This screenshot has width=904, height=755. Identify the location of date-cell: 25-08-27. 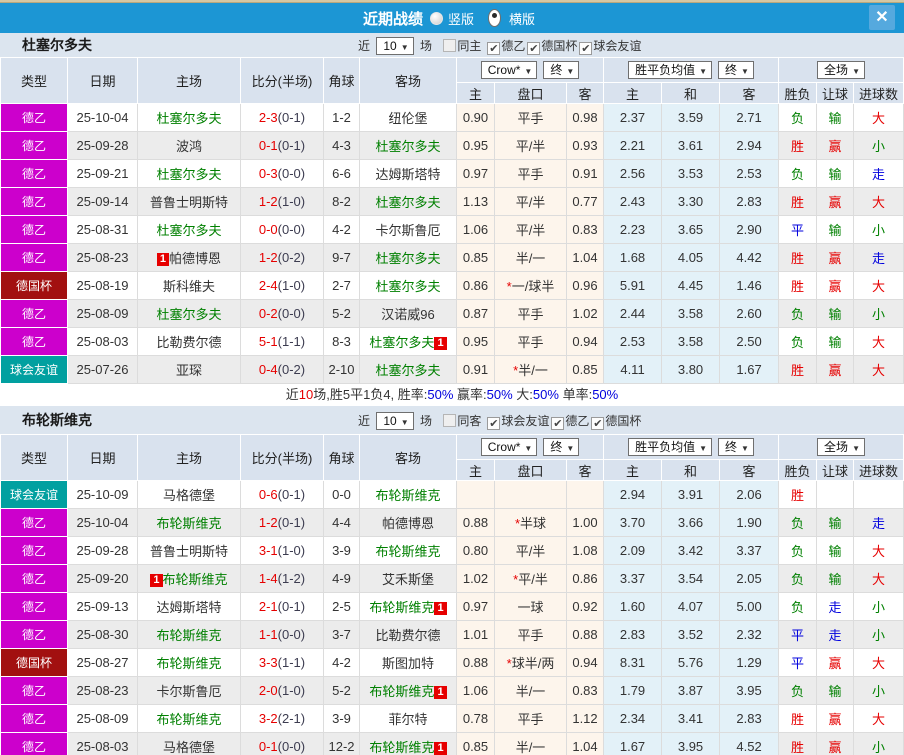
(102, 662).